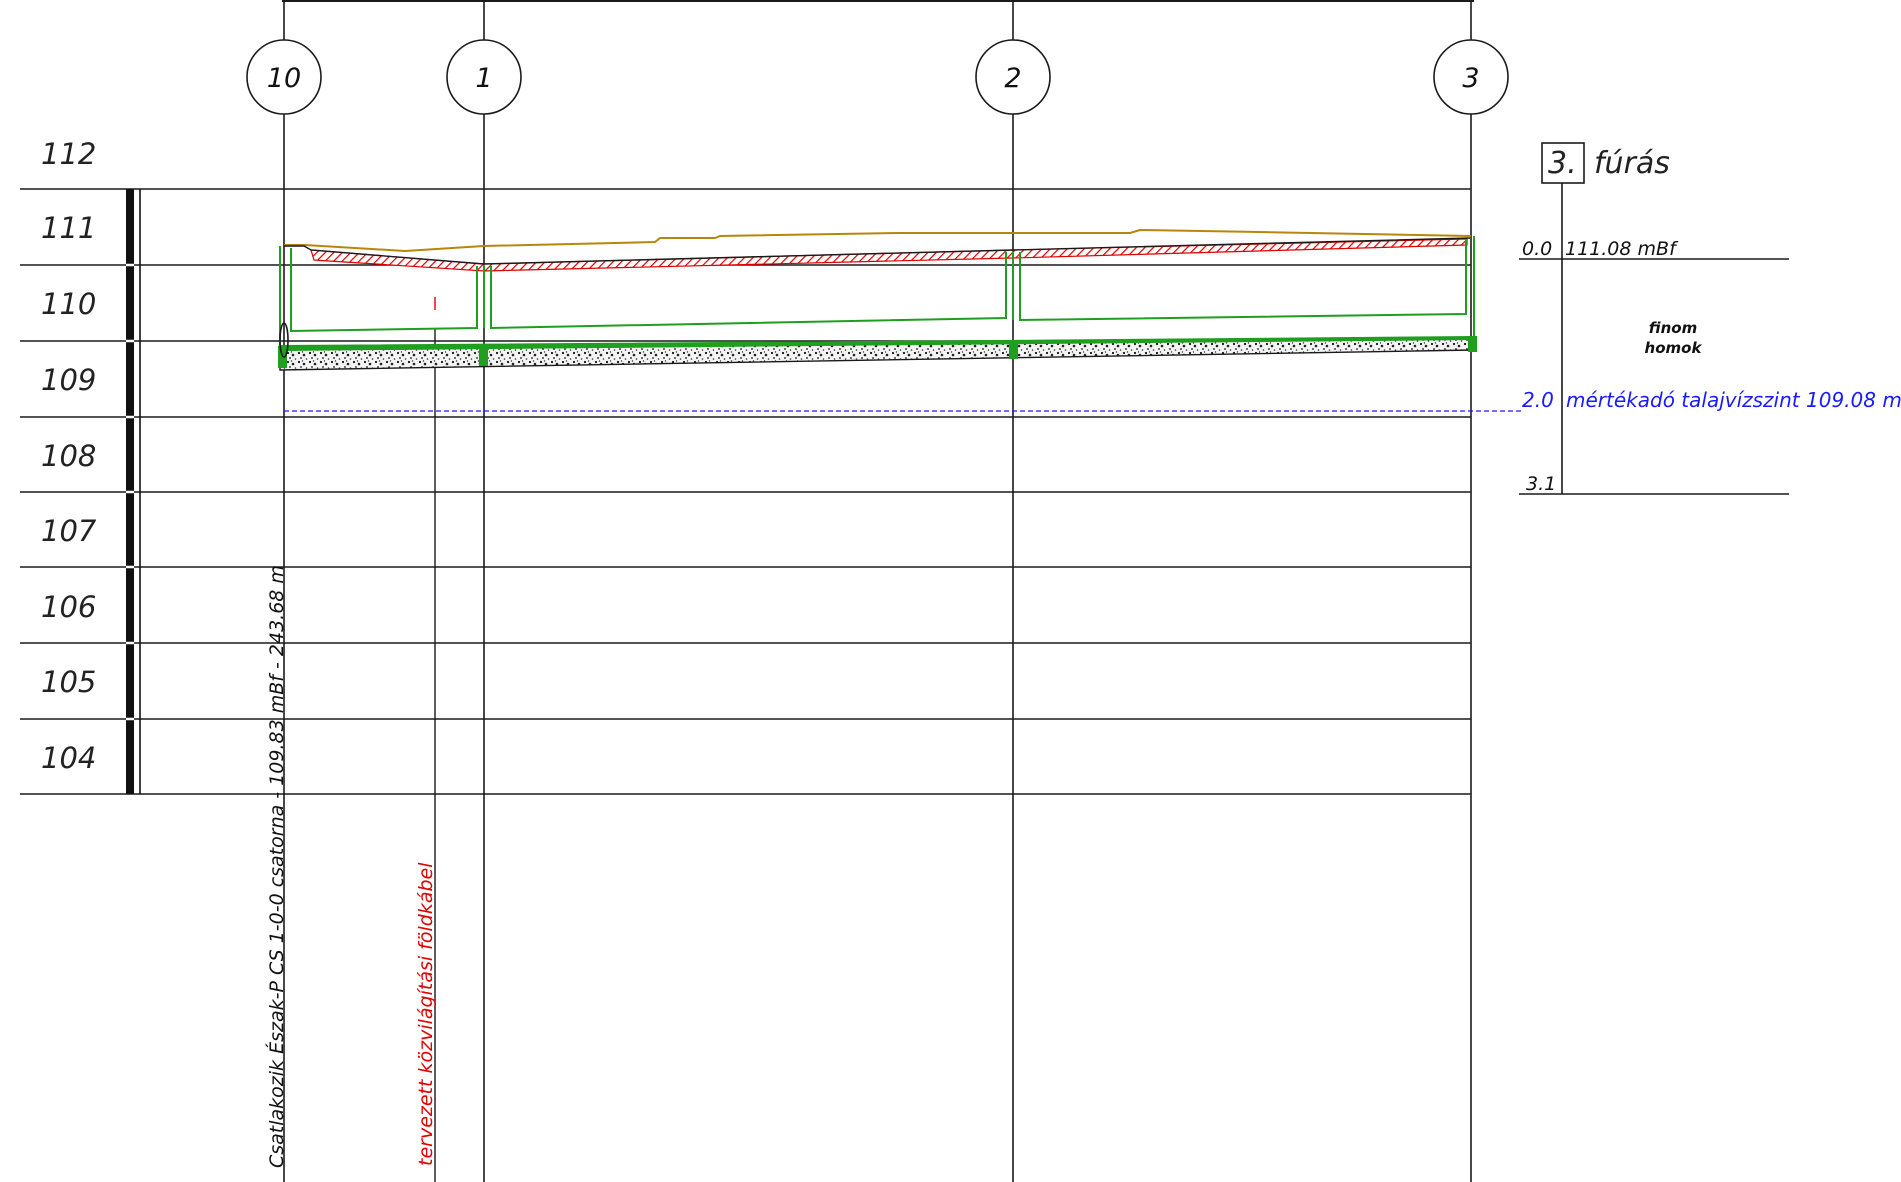 This screenshot has height=1182, width=1901. What do you see at coordinates (1632, 163) in the screenshot?
I see `borehole-title: fúrás` at bounding box center [1632, 163].